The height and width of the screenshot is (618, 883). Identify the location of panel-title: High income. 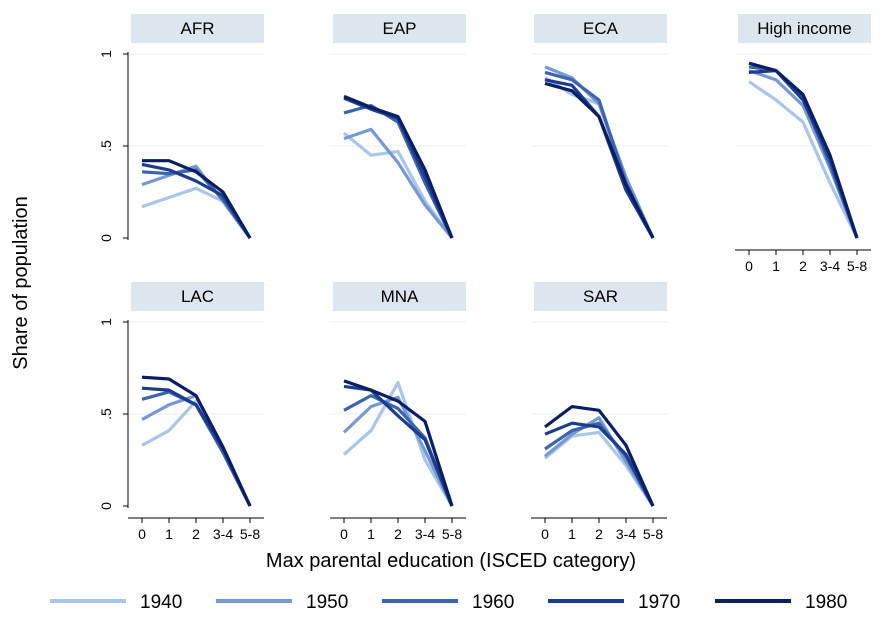
(804, 28).